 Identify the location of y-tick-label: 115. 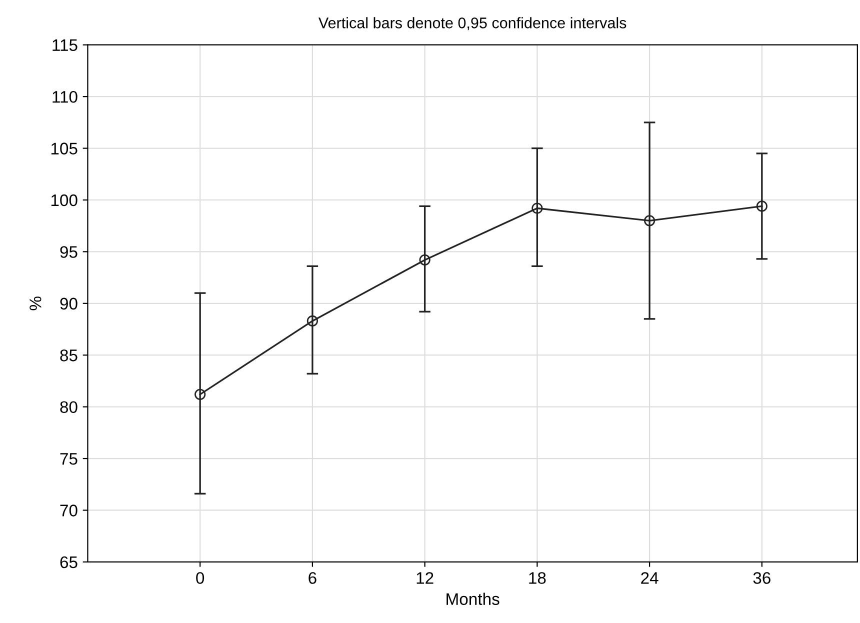
(65, 45).